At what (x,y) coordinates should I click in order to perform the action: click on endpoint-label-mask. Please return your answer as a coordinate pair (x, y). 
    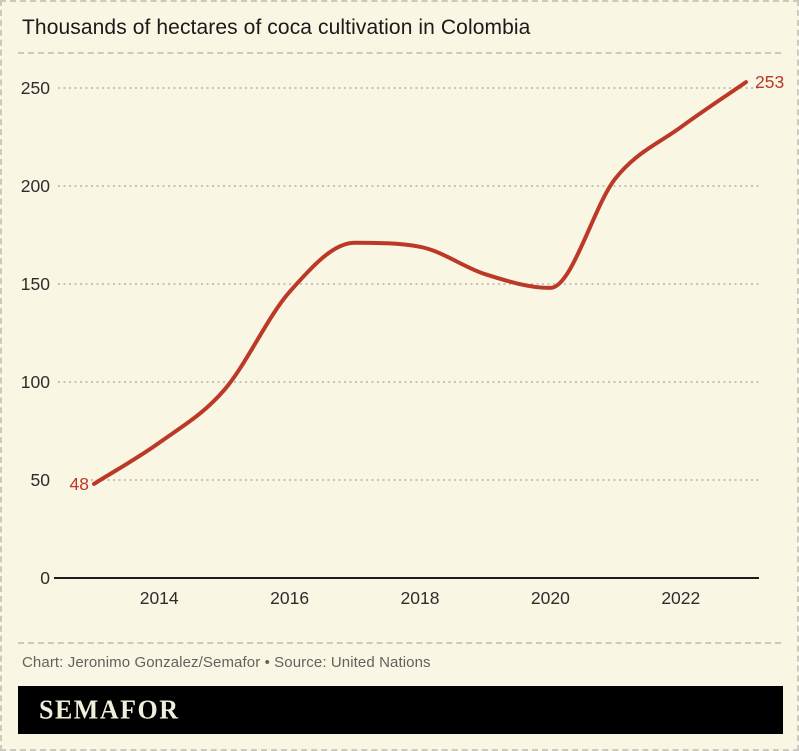
    Looking at the image, I should click on (74, 481).